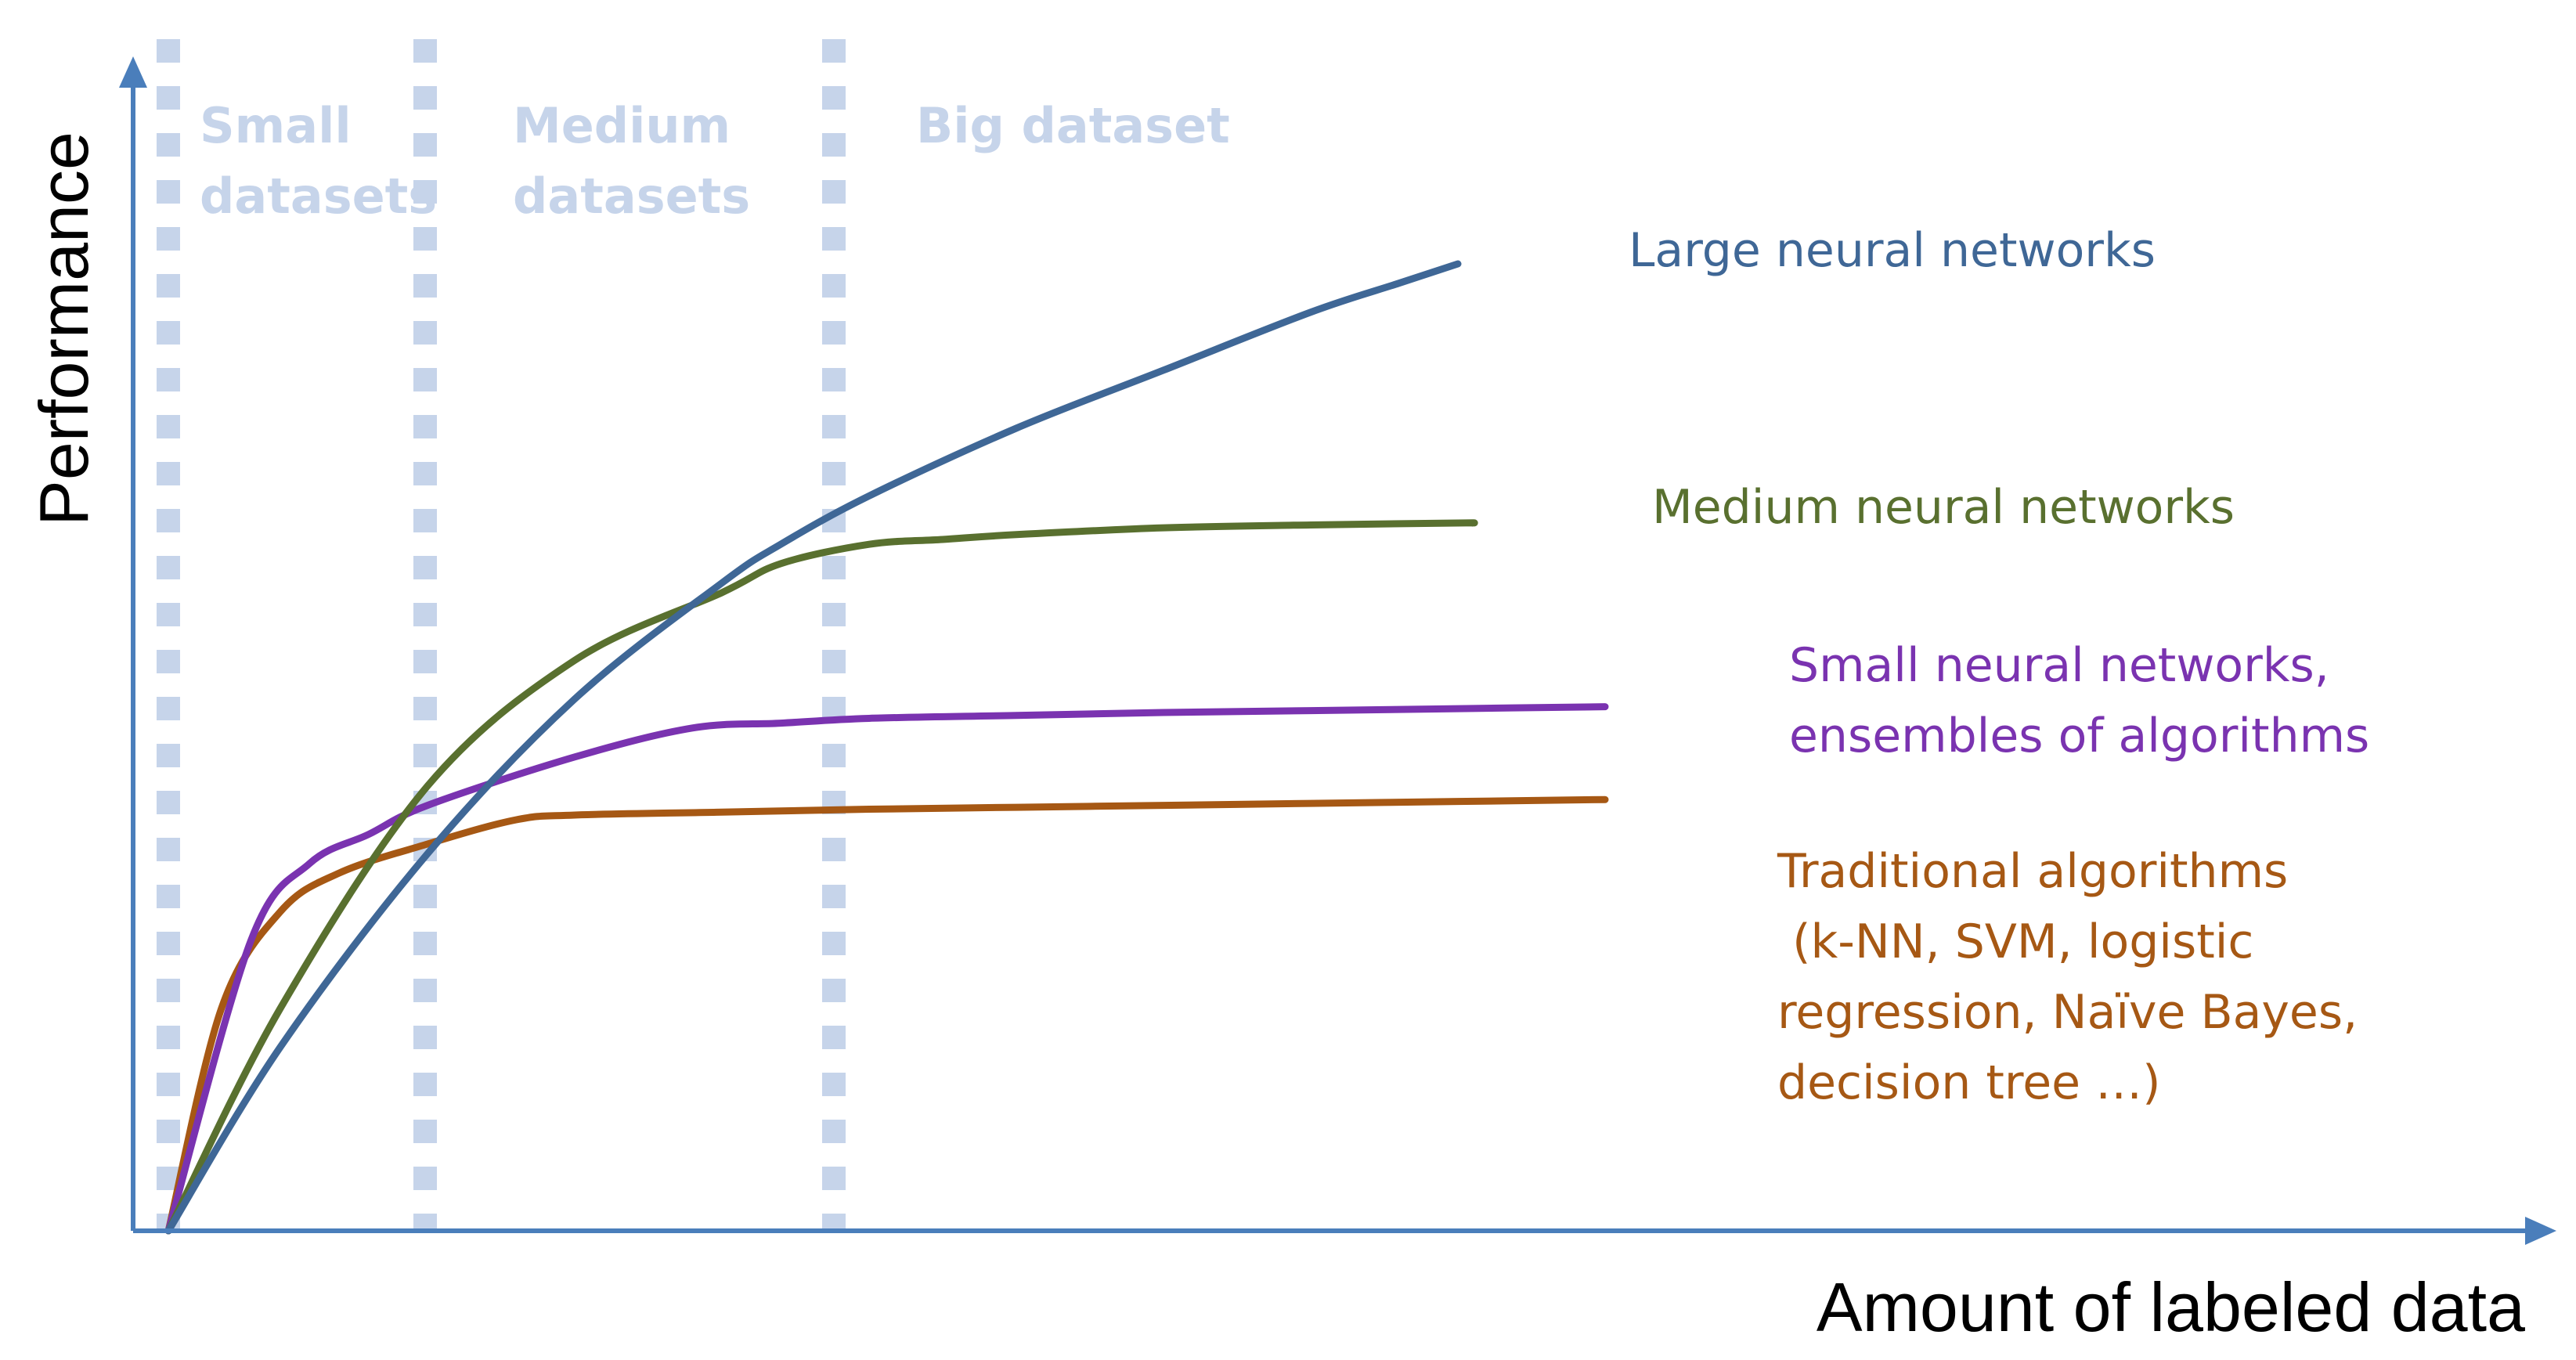 Image resolution: width=2576 pixels, height=1360 pixels. Describe the element at coordinates (64, 329) in the screenshot. I see `y-axis-title: Performance` at that location.